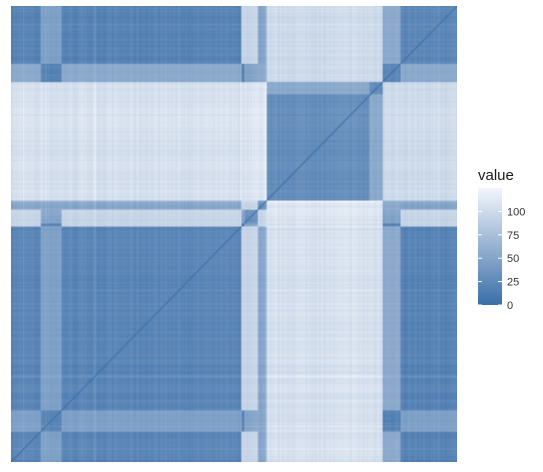 Image resolution: width=543 pixels, height=472 pixels. I want to click on legend-tick-label: 100, so click(516, 212).